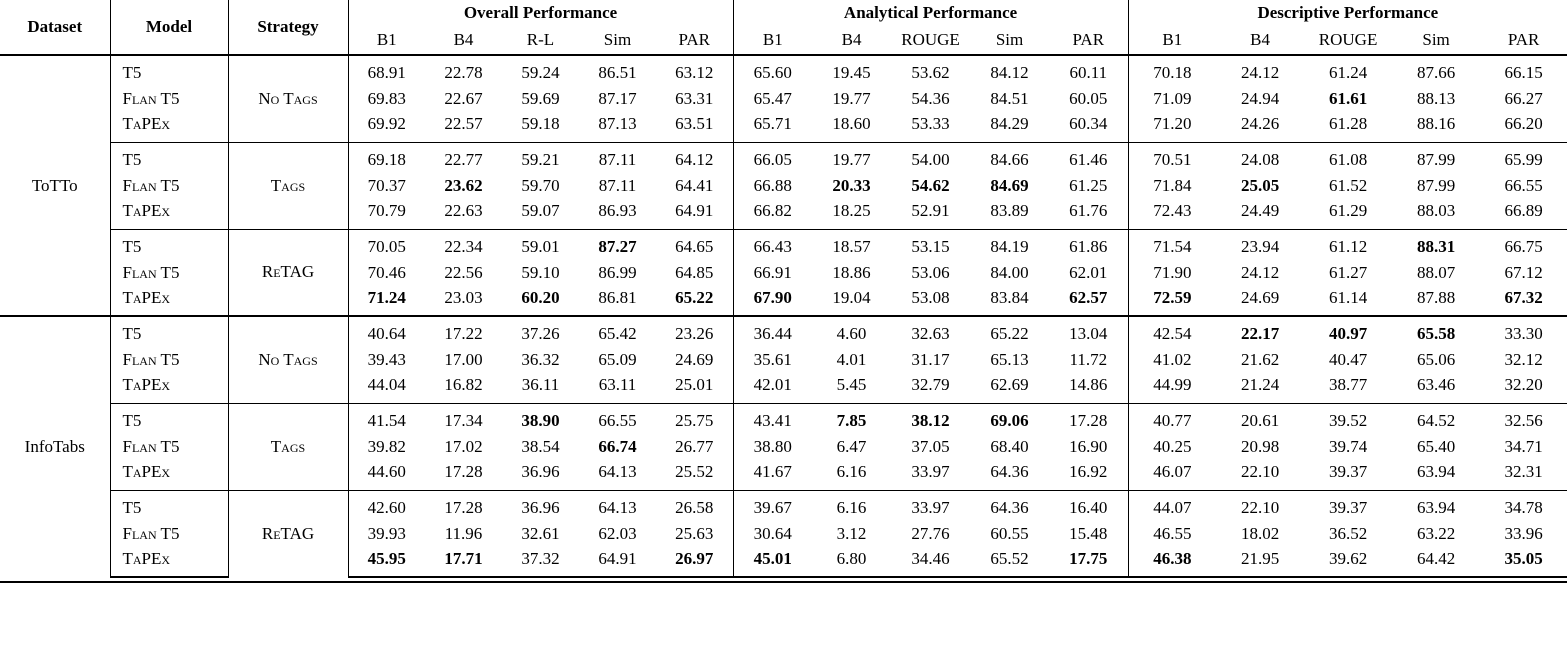 This screenshot has width=1567, height=651. I want to click on value-cell: 53.06, so click(930, 272).